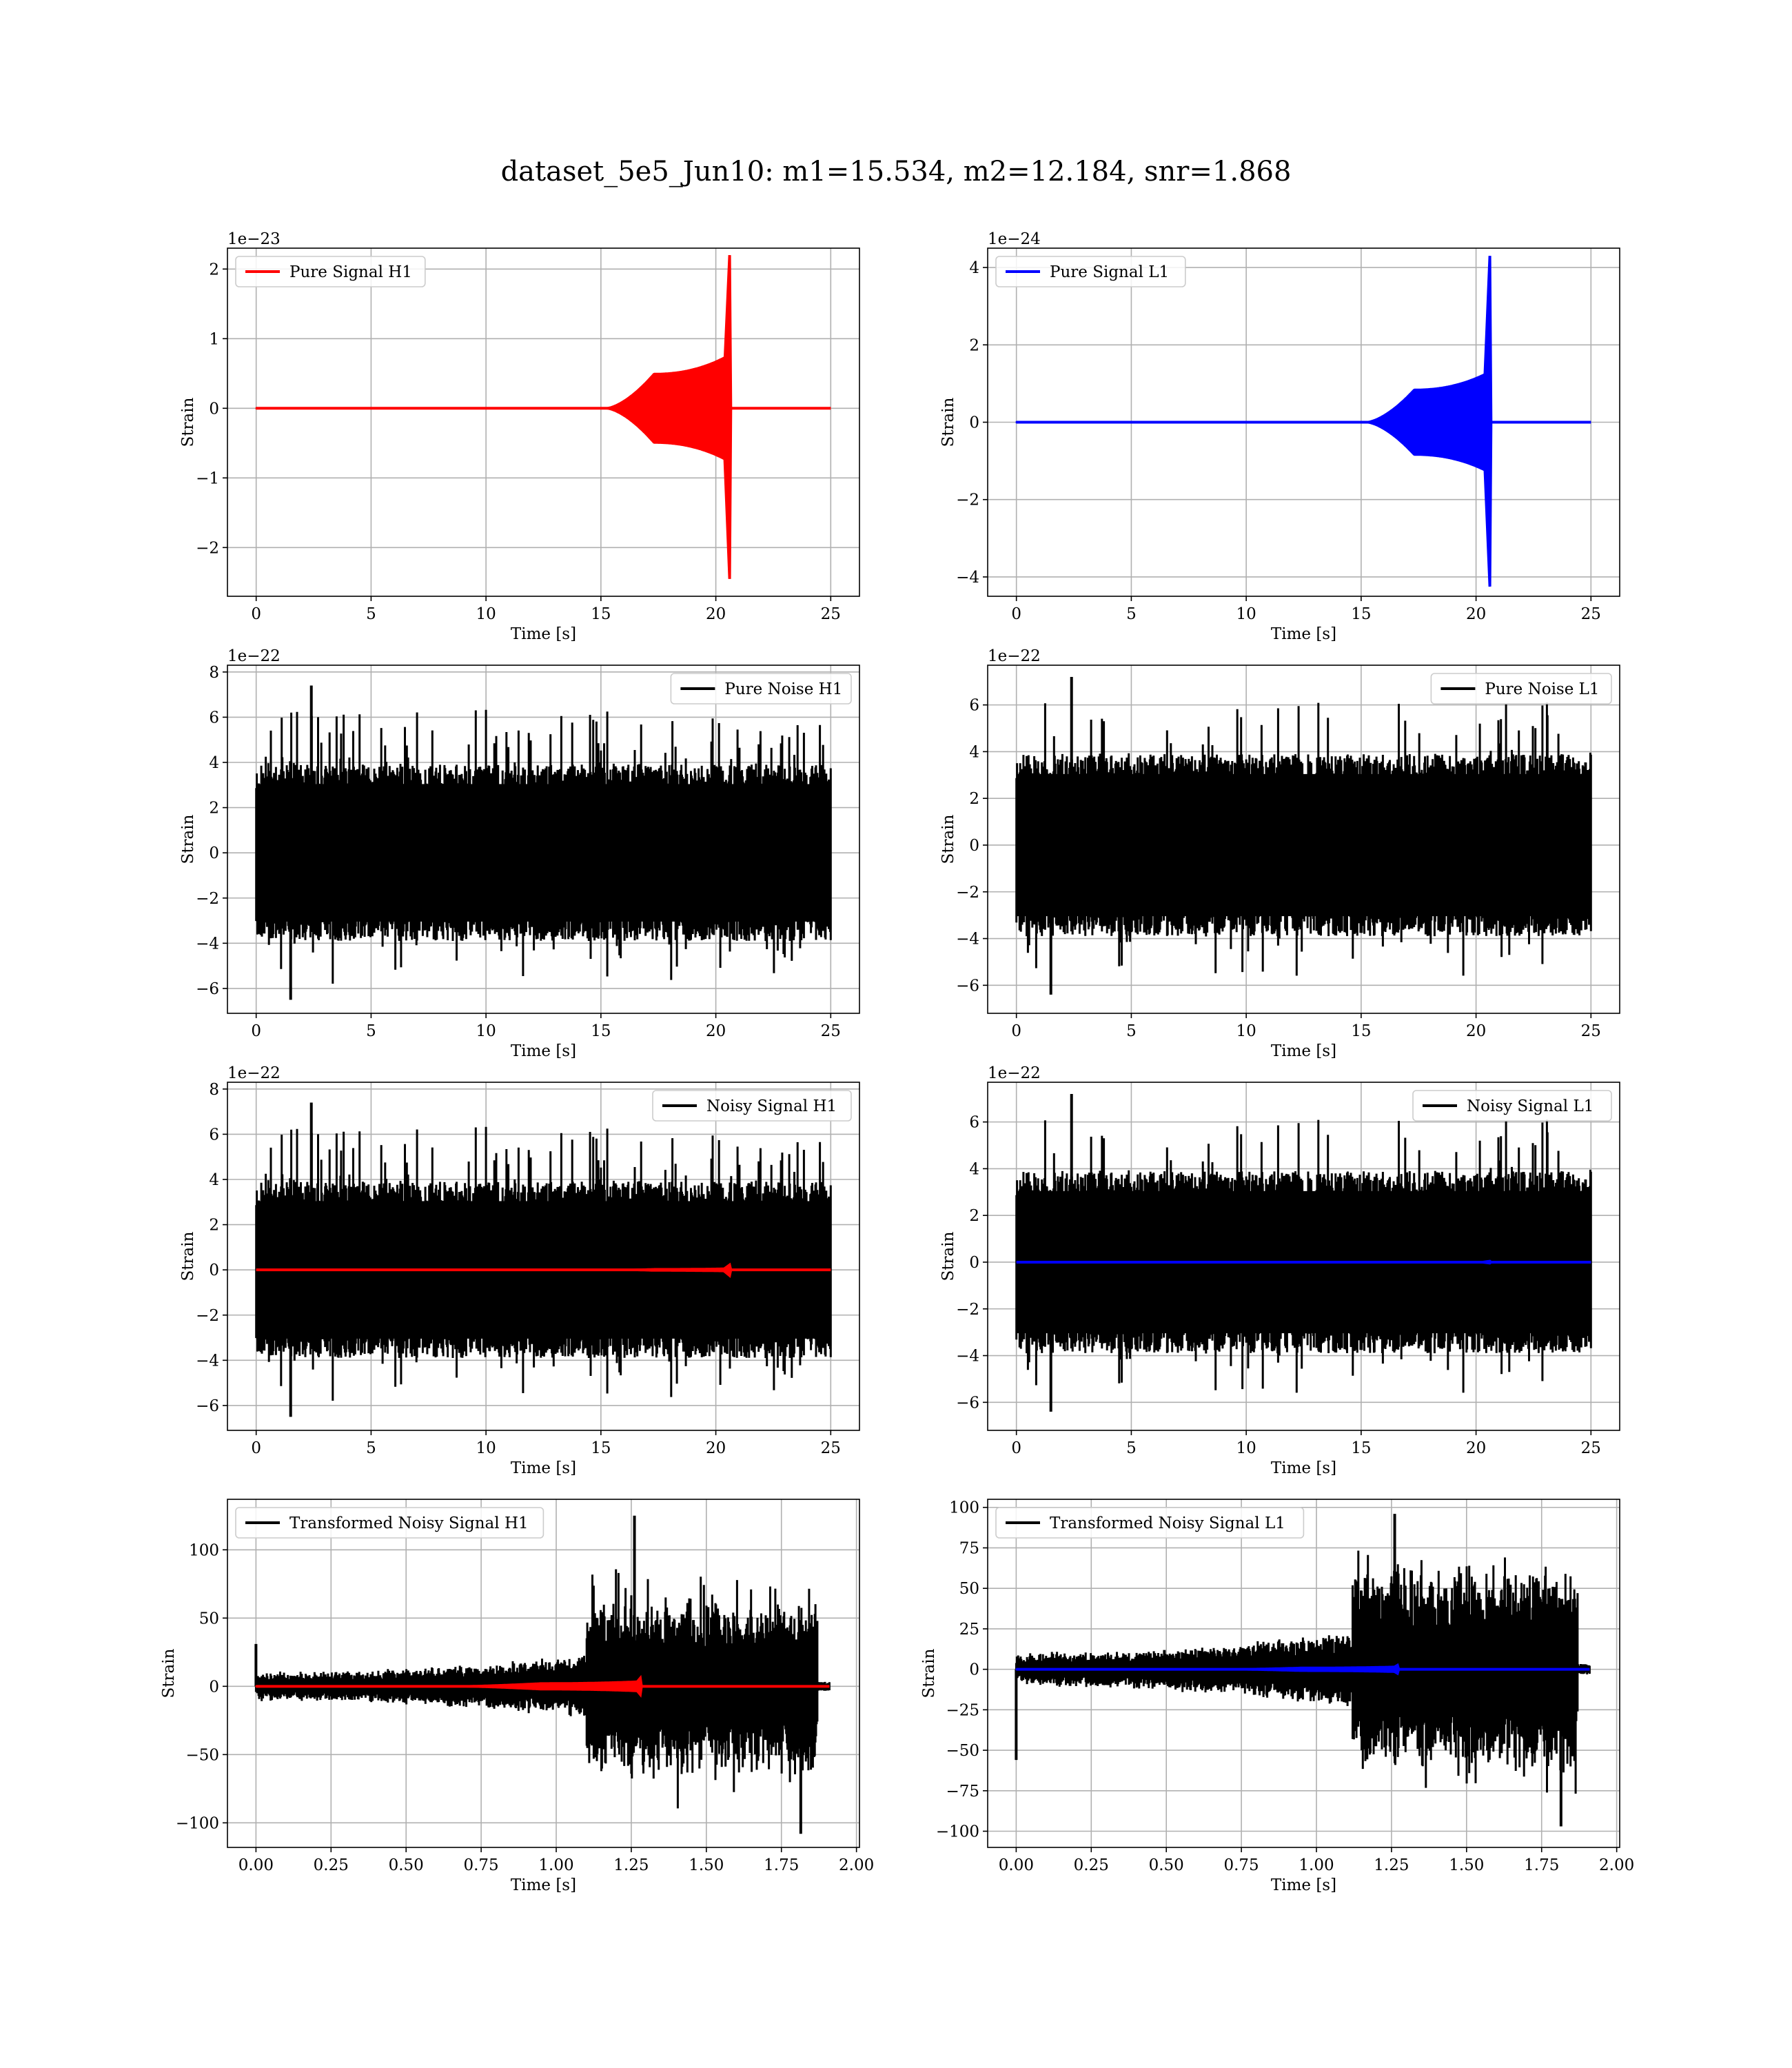 The width and height of the screenshot is (1792, 2068). I want to click on series-pure-noise-l1, so click(1303, 836).